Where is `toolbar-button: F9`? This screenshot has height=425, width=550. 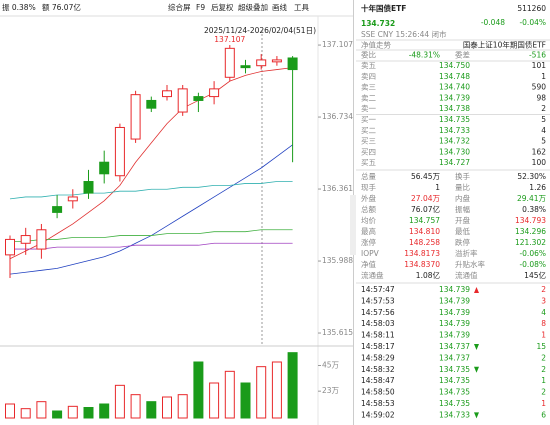 toolbar-button: F9 is located at coordinates (200, 7).